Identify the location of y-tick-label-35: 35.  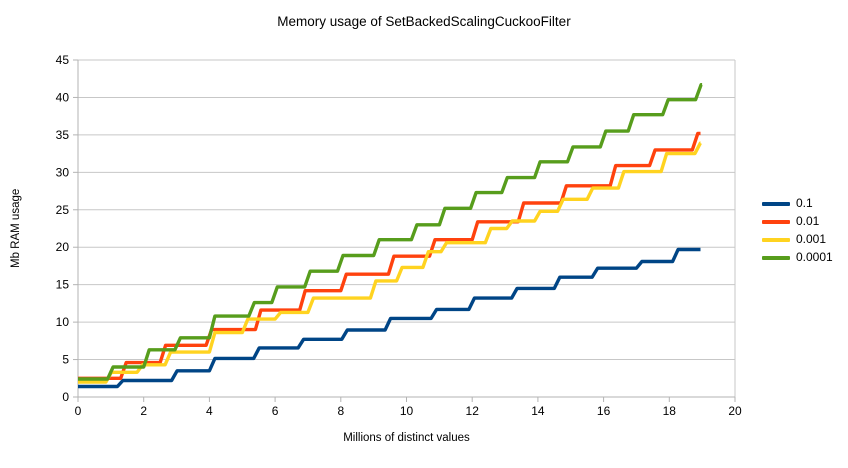
(63, 135).